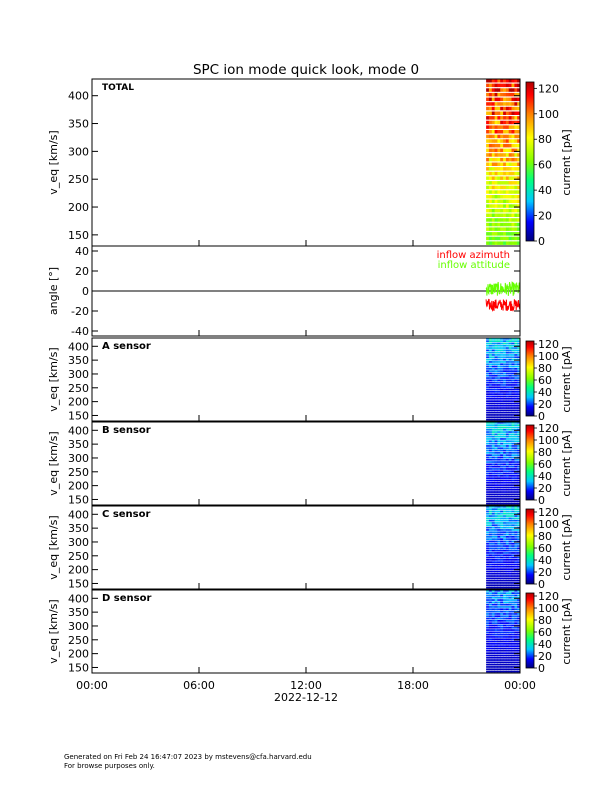 The width and height of the screenshot is (612, 792). What do you see at coordinates (566, 379) in the screenshot?
I see `colorbar-label-a: current [pA]` at bounding box center [566, 379].